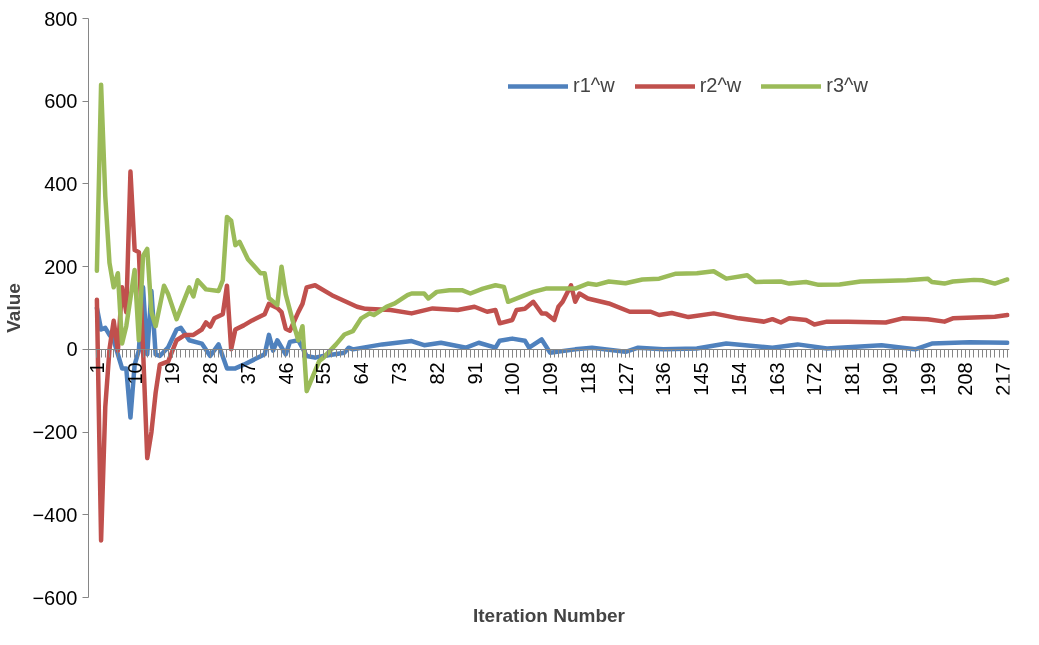 This screenshot has height=645, width=1039. What do you see at coordinates (625, 379) in the screenshot?
I see `x-tick-label: 127` at bounding box center [625, 379].